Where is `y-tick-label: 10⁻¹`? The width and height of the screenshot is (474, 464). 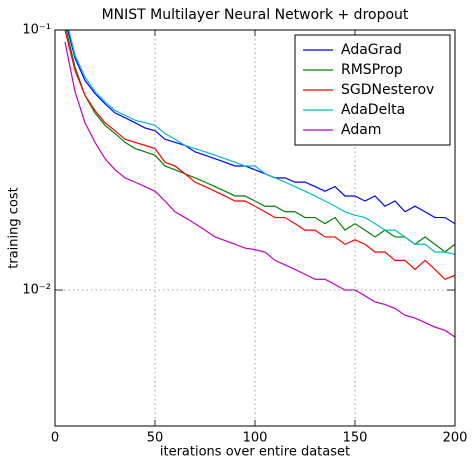
y-tick-label: 10⁻¹ is located at coordinates (36, 30).